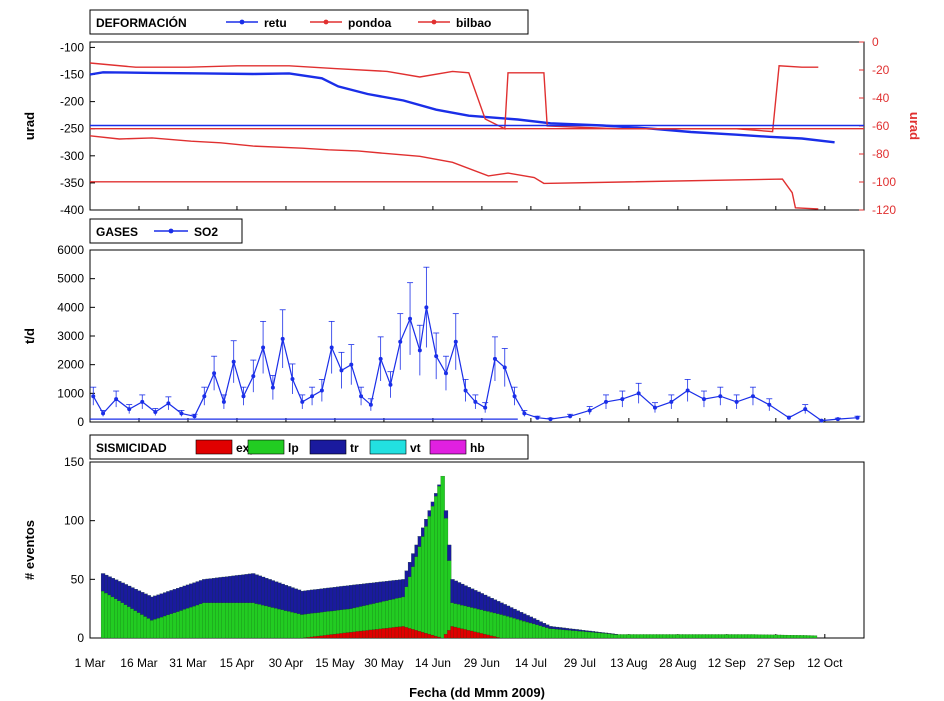 The image size is (944, 701). Describe the element at coordinates (70, 250) in the screenshot. I see `y-tick-label: 6000` at that location.